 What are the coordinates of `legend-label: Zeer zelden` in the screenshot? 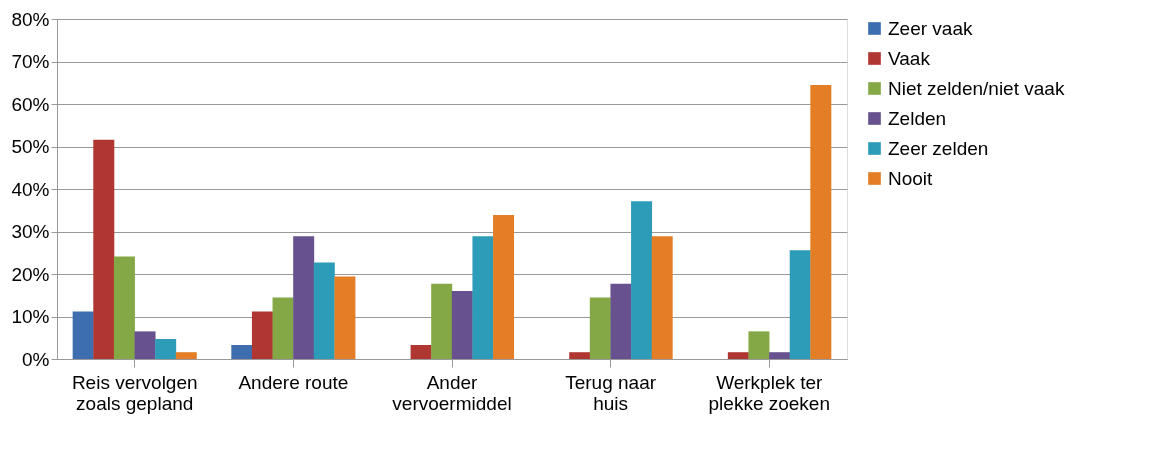 It's located at (938, 148).